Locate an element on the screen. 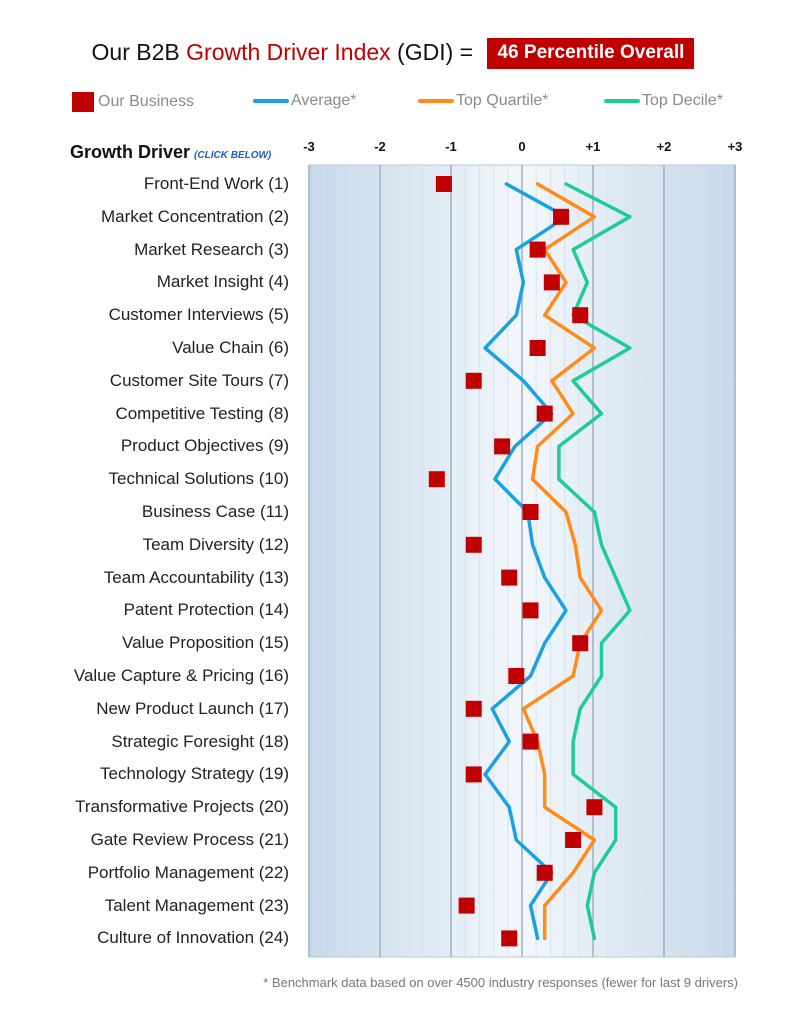 The image size is (786, 1009). growth-driver-link: Front-End Work (1) is located at coordinates (216, 183).